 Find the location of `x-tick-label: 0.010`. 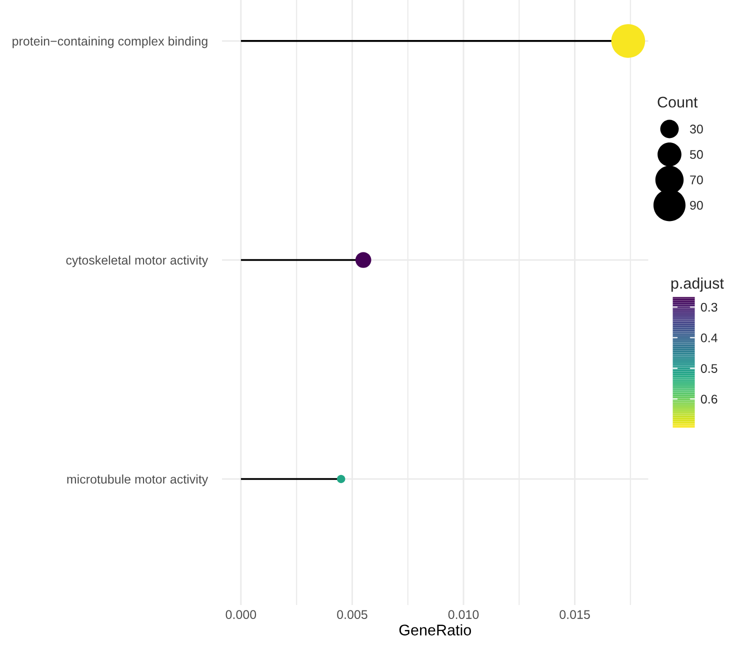

x-tick-label: 0.010 is located at coordinates (463, 614).